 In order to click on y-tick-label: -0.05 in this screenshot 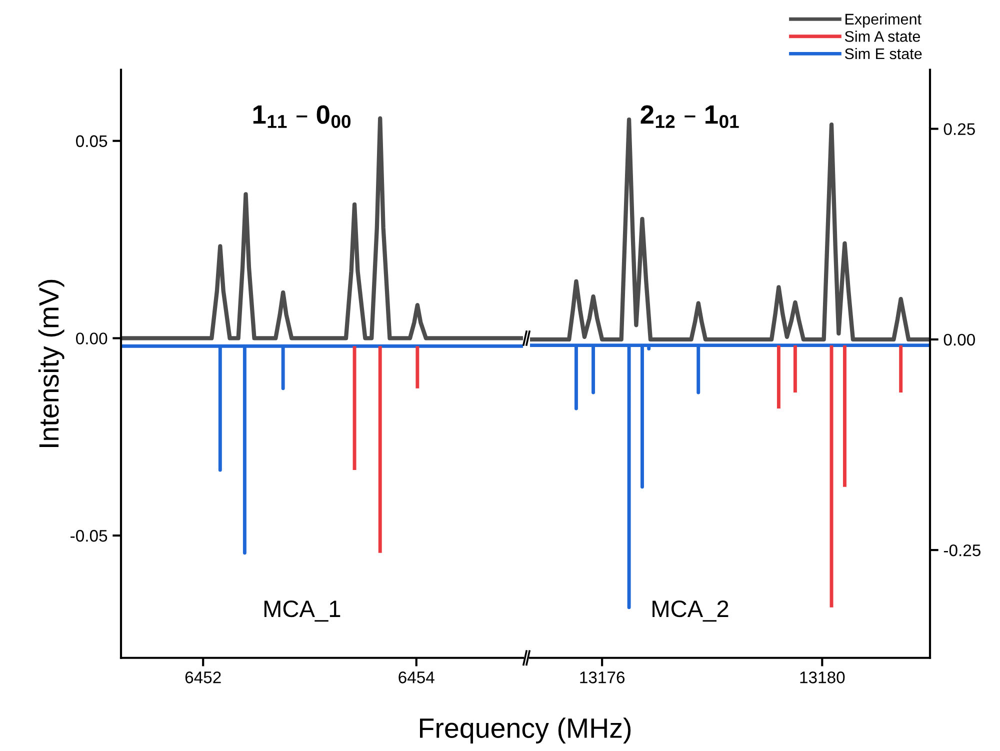, I will do `click(89, 536)`.